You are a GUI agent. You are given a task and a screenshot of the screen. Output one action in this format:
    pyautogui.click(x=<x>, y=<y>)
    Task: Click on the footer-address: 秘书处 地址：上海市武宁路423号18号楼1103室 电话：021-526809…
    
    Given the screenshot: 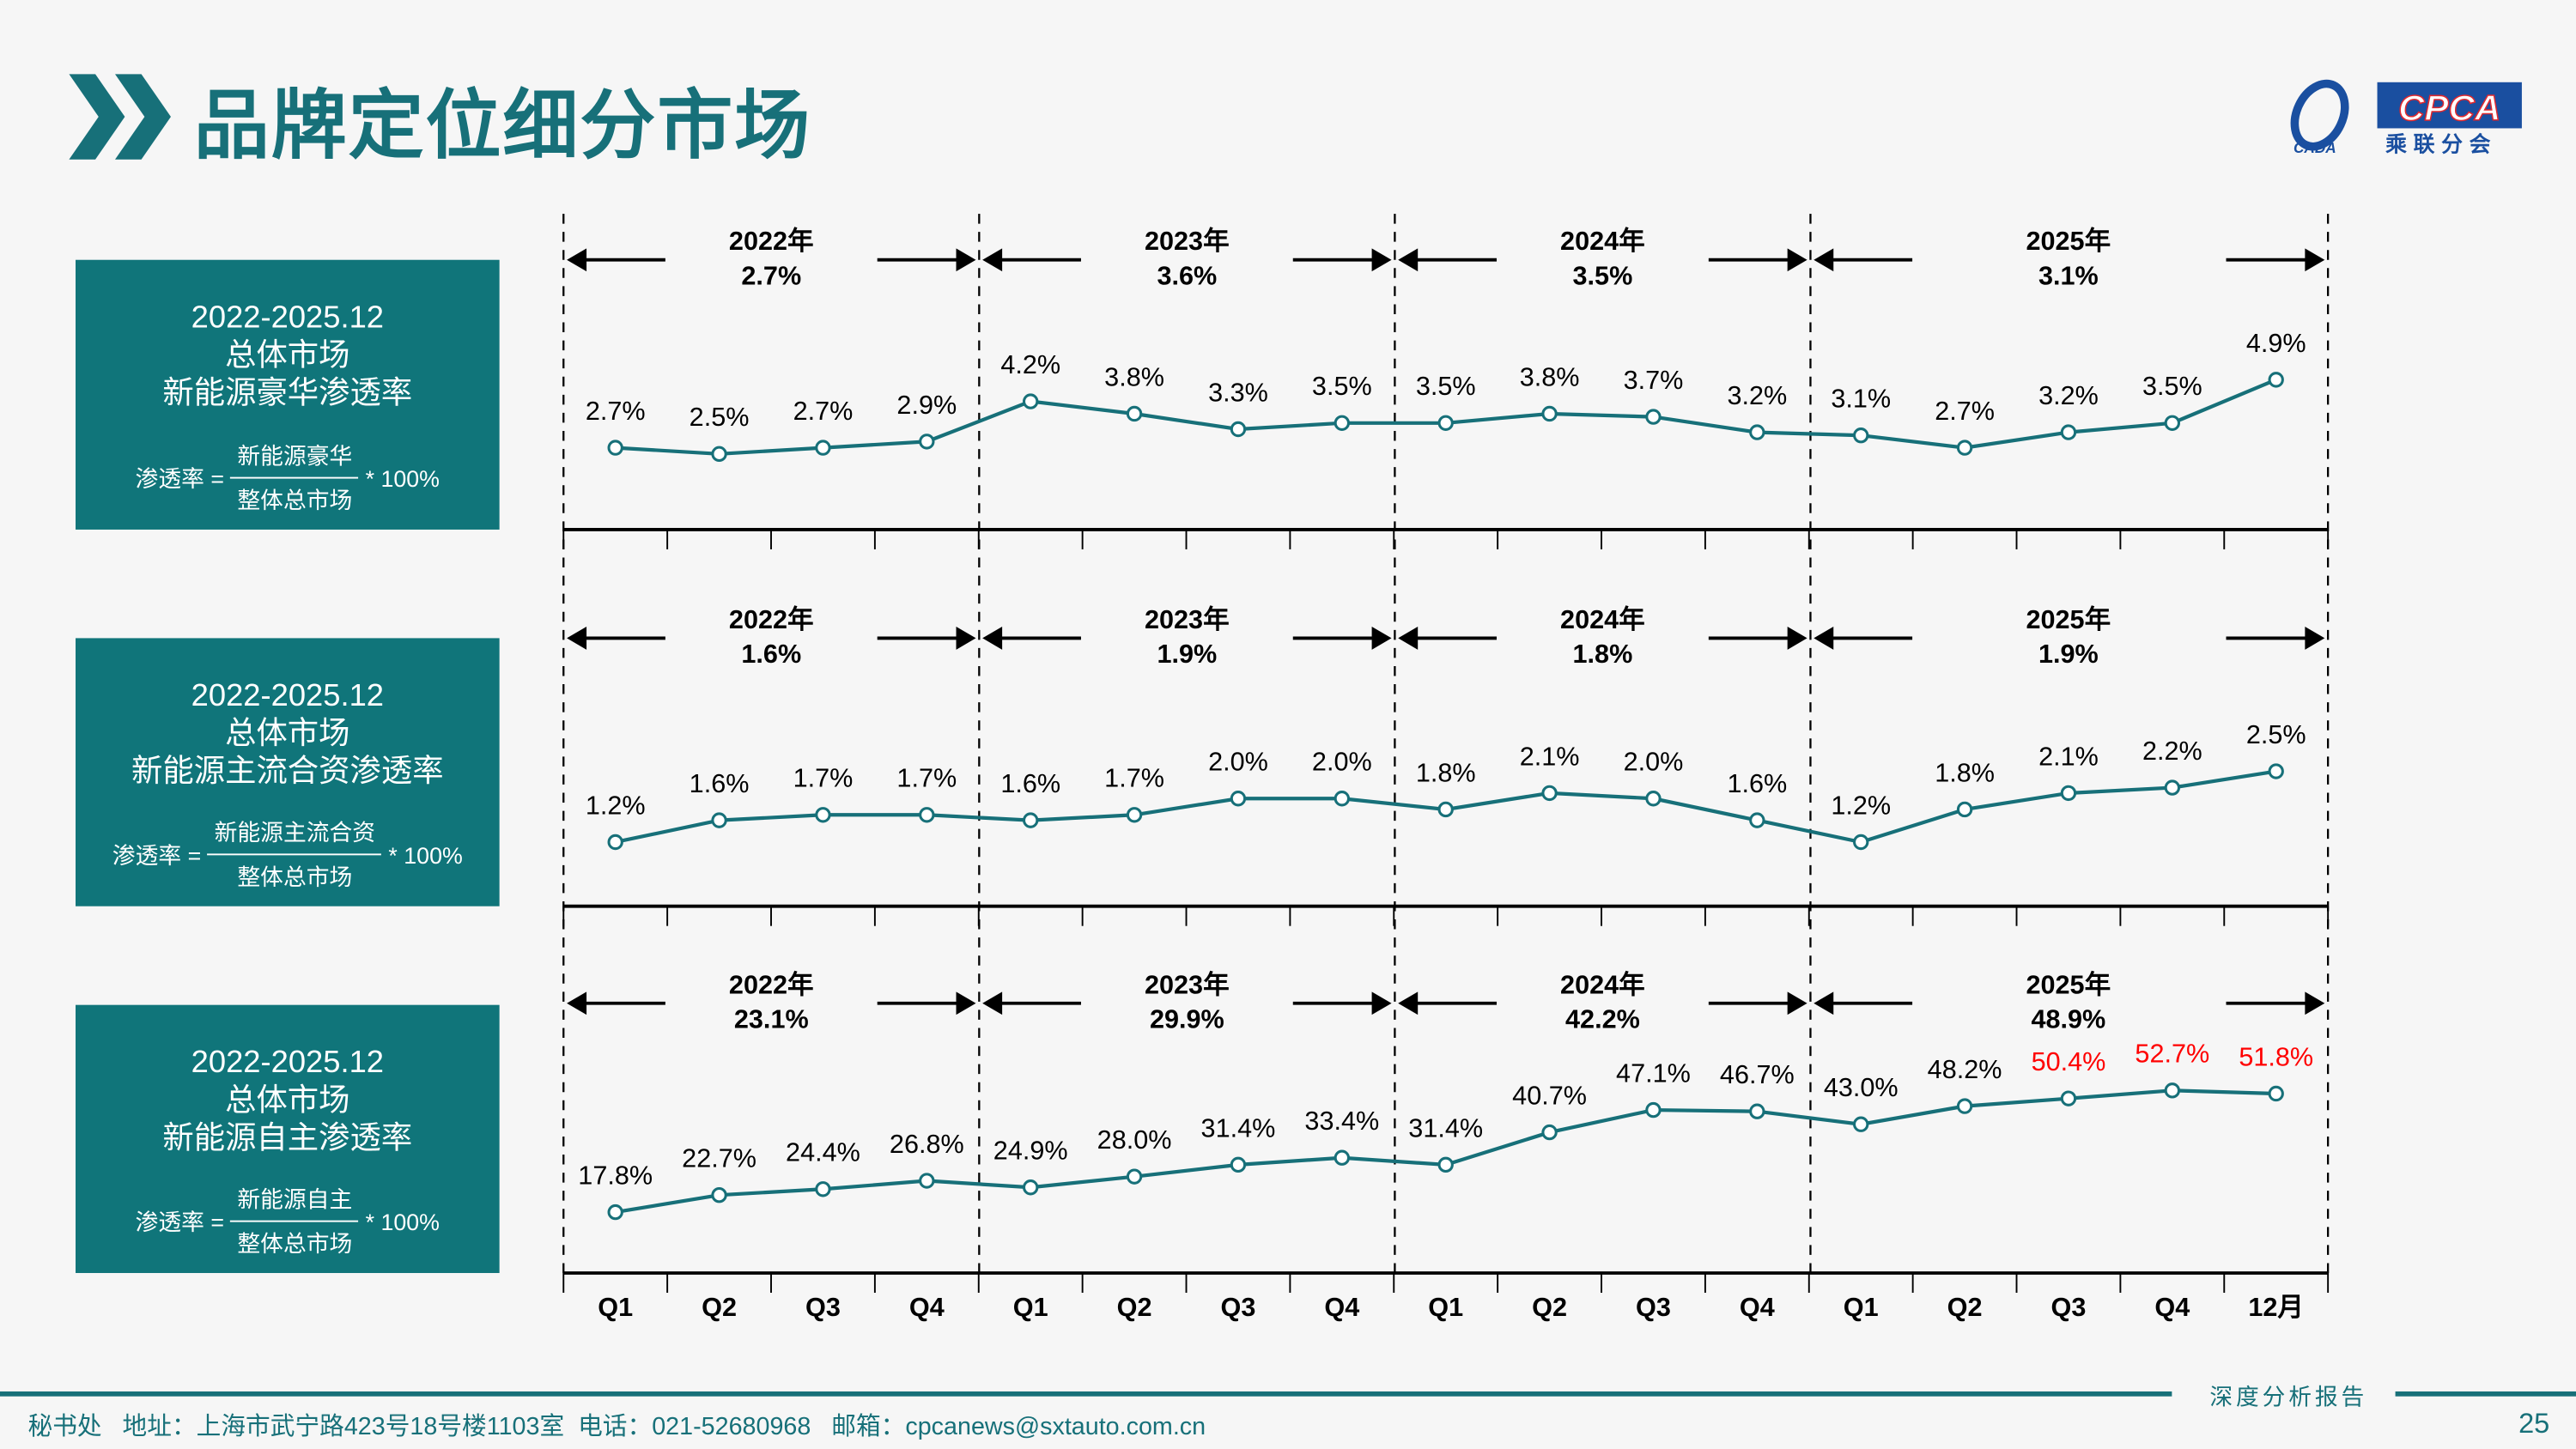 What is the action you would take?
    pyautogui.click(x=616, y=1426)
    